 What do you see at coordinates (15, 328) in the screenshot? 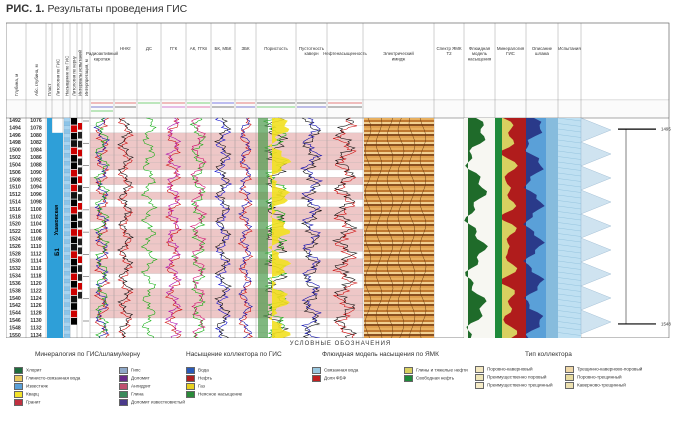
I see `depth-label: 1548` at bounding box center [15, 328].